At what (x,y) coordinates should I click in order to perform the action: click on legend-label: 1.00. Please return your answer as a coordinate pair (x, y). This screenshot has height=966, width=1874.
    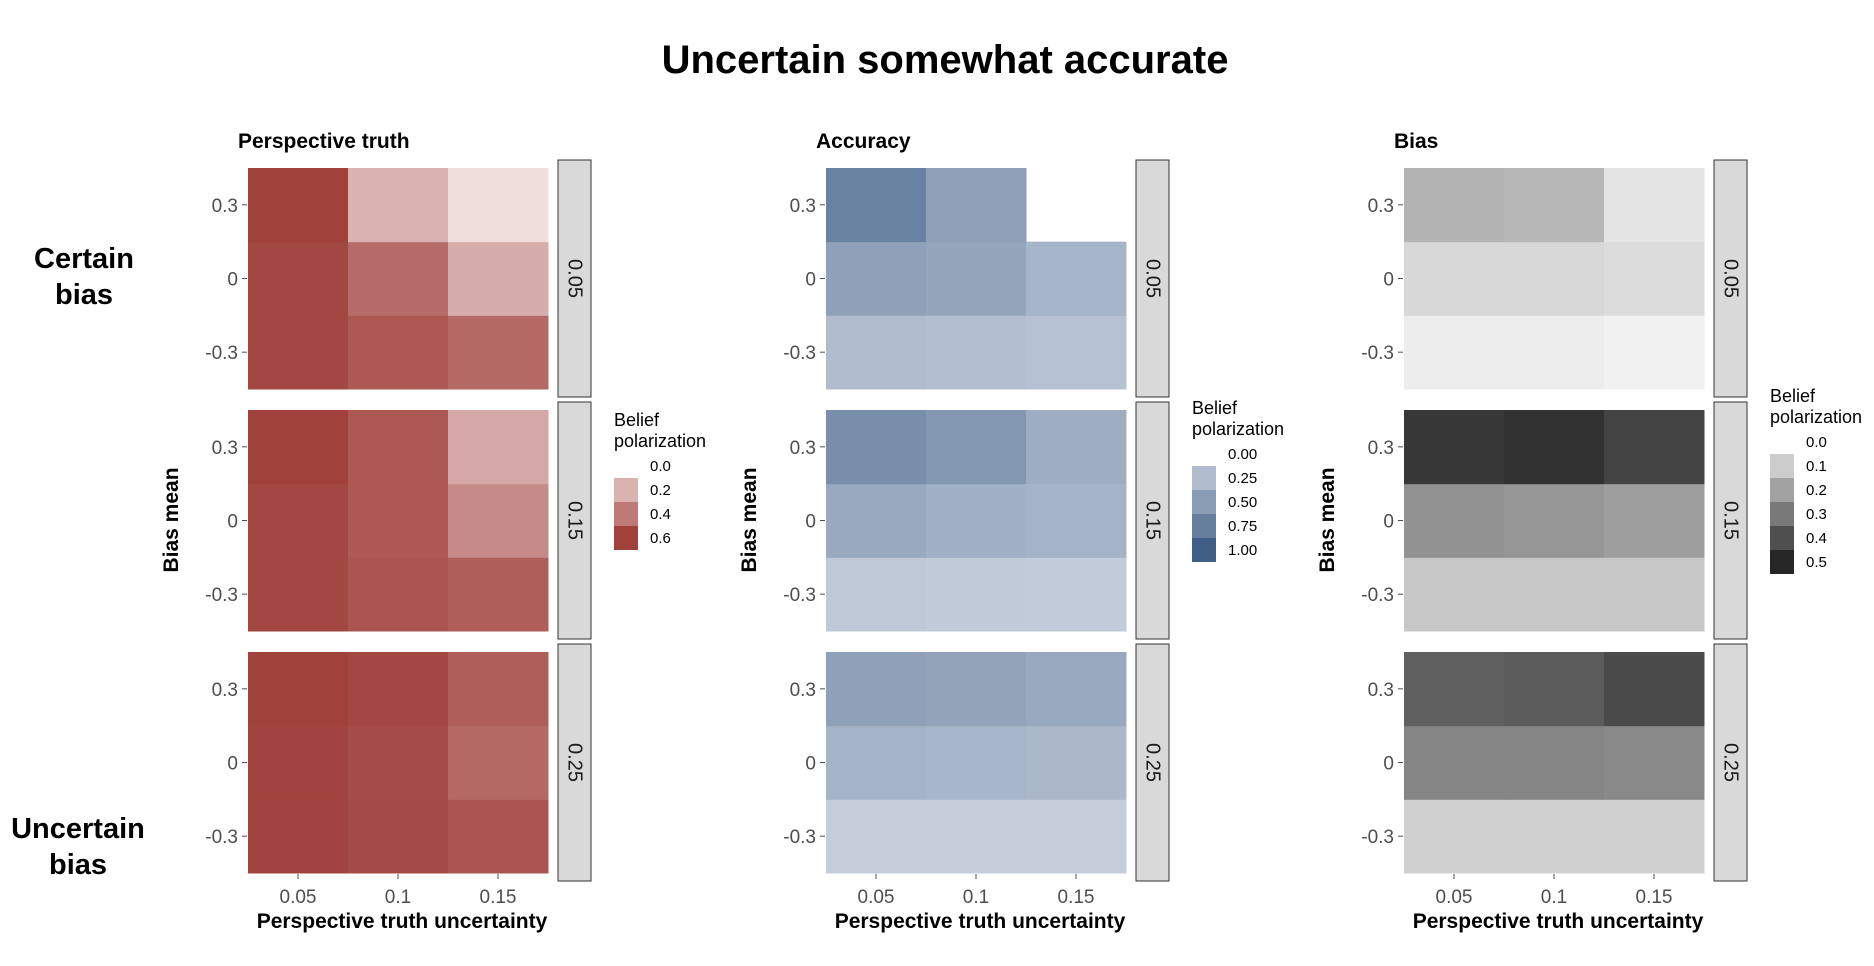
    Looking at the image, I should click on (1242, 550).